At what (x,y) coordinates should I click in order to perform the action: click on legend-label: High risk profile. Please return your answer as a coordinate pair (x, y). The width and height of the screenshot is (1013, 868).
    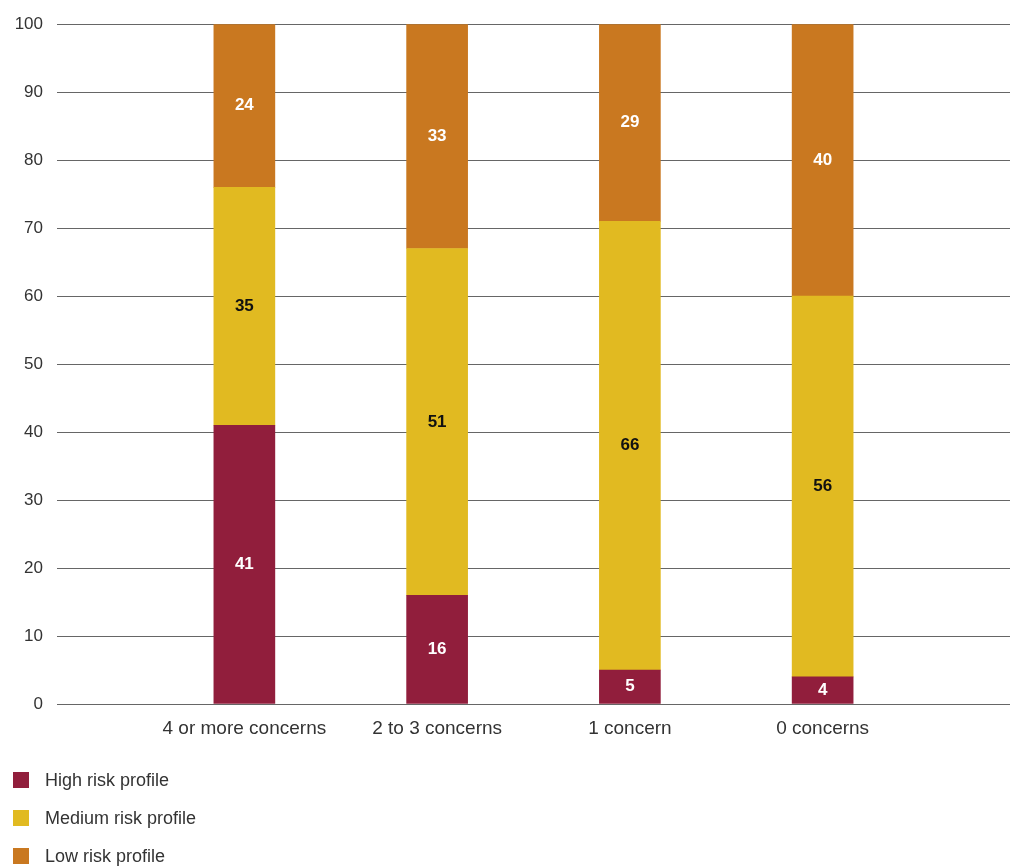
    Looking at the image, I should click on (107, 780).